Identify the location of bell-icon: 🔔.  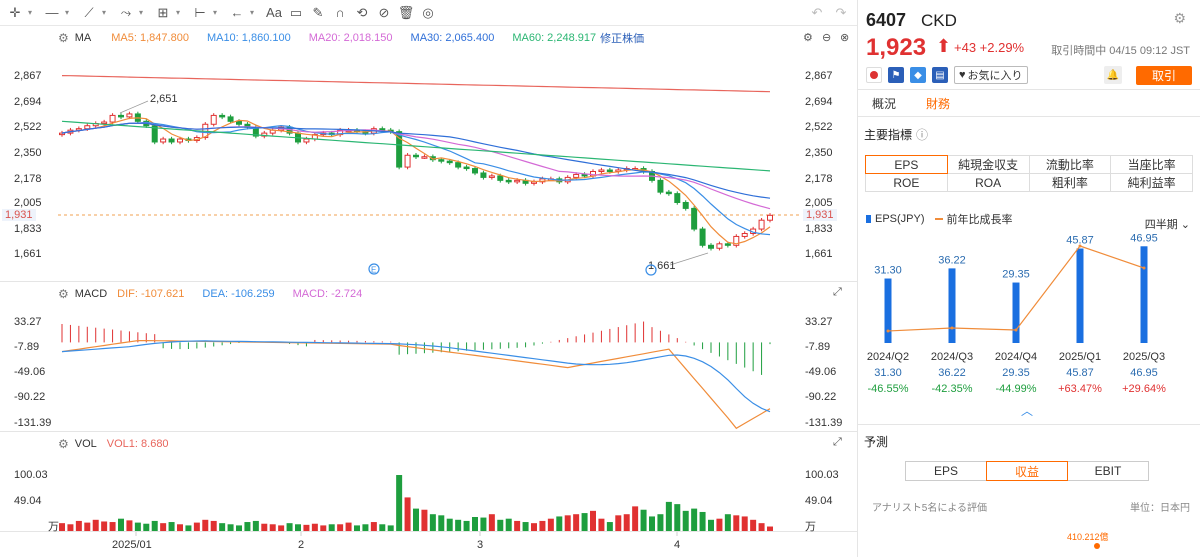
(1113, 75).